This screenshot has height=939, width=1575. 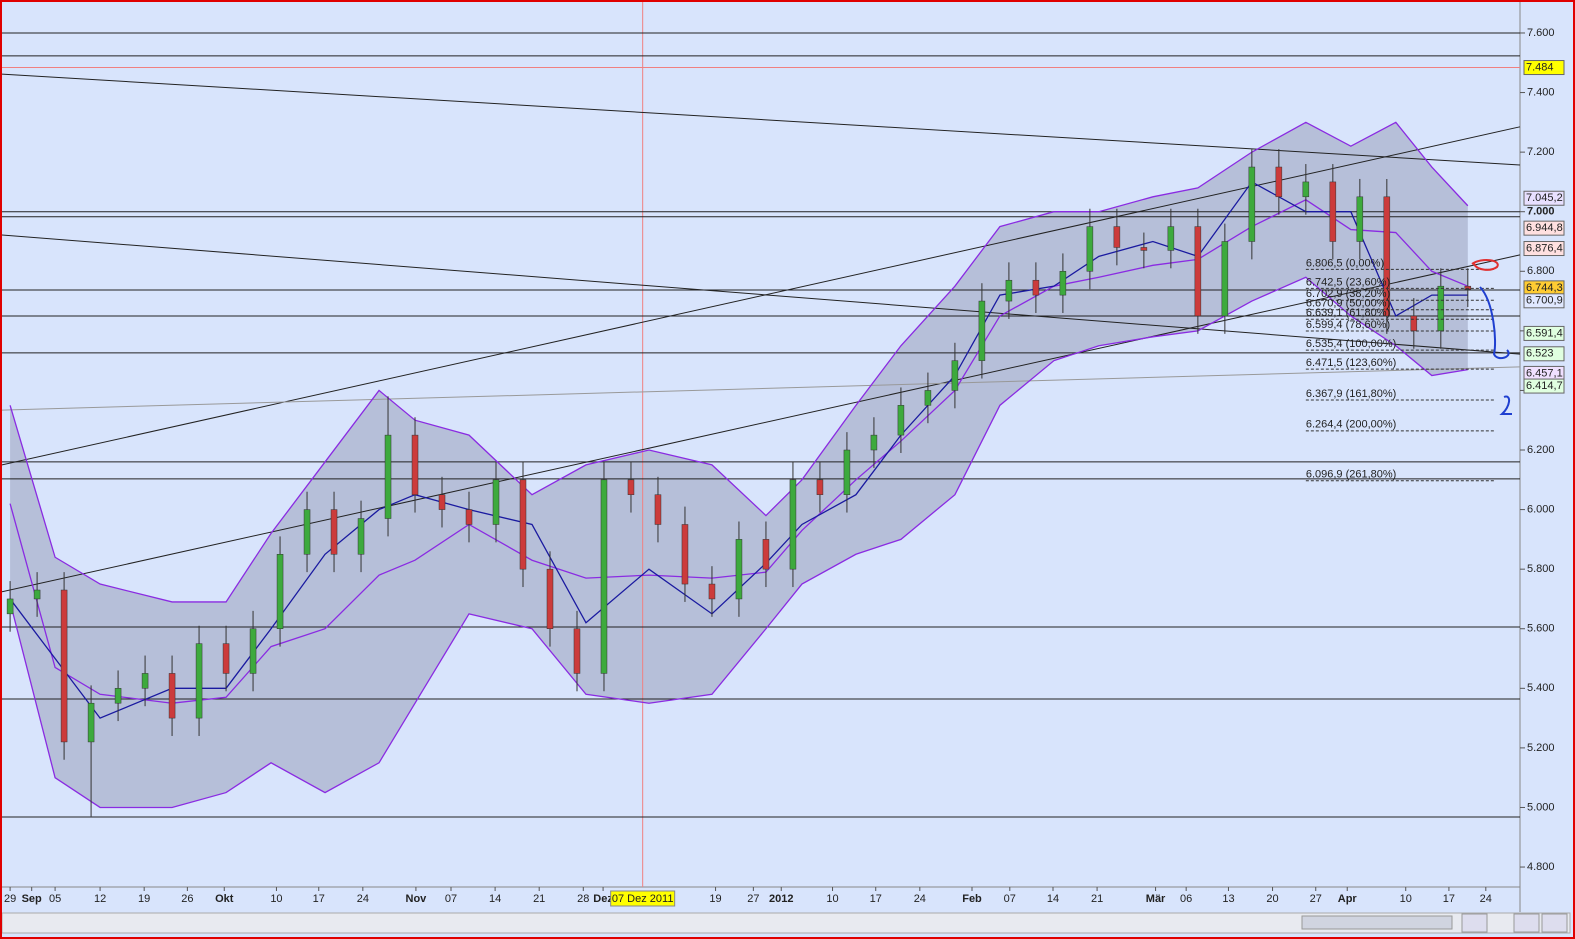 What do you see at coordinates (1186, 899) in the screenshot?
I see `x-tick-label: 06` at bounding box center [1186, 899].